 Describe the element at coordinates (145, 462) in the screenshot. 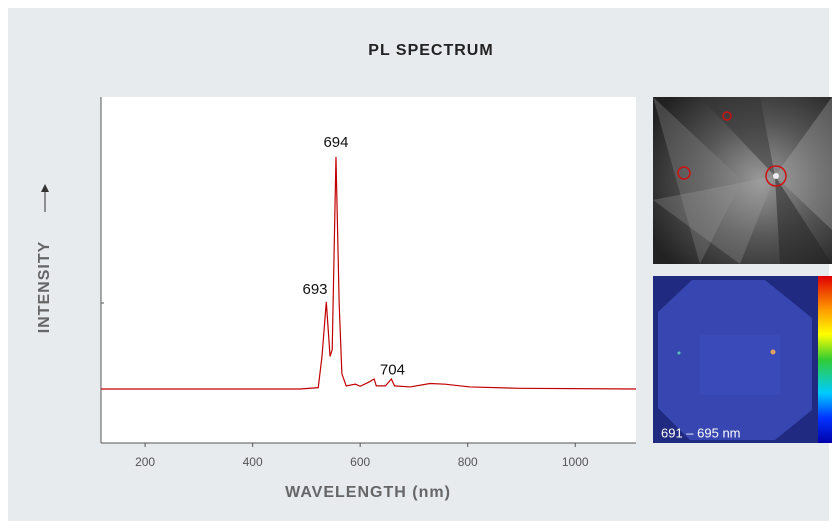

I see `x-tick-label: 200` at that location.